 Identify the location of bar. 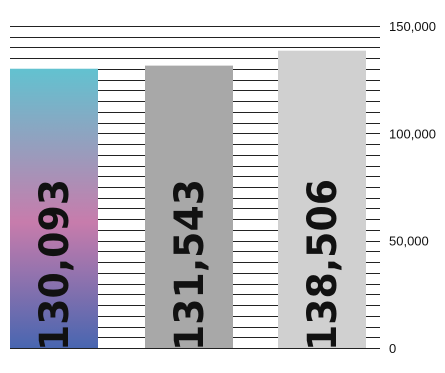
(54, 208).